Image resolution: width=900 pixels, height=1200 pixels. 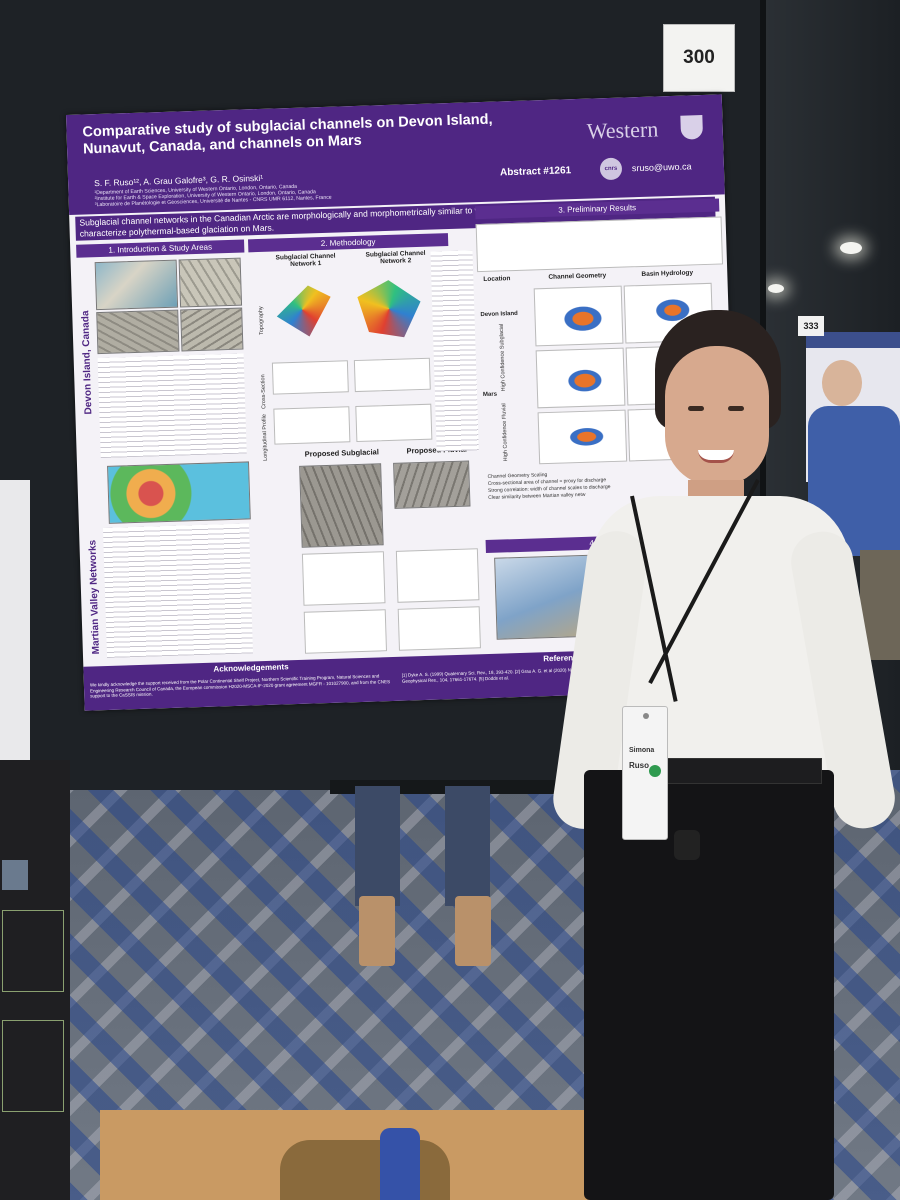 What do you see at coordinates (639, 765) in the screenshot?
I see `badge-last-name: Ruso` at bounding box center [639, 765].